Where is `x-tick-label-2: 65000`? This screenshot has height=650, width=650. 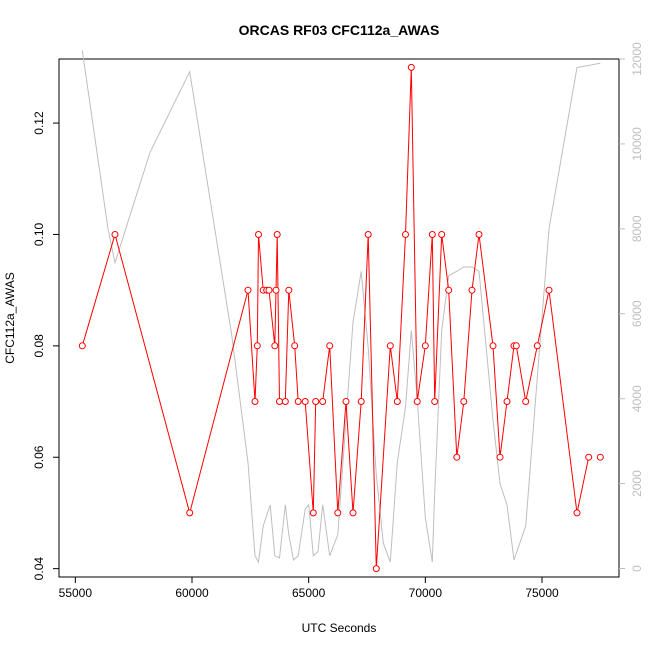 x-tick-label-2: 65000 is located at coordinates (309, 593).